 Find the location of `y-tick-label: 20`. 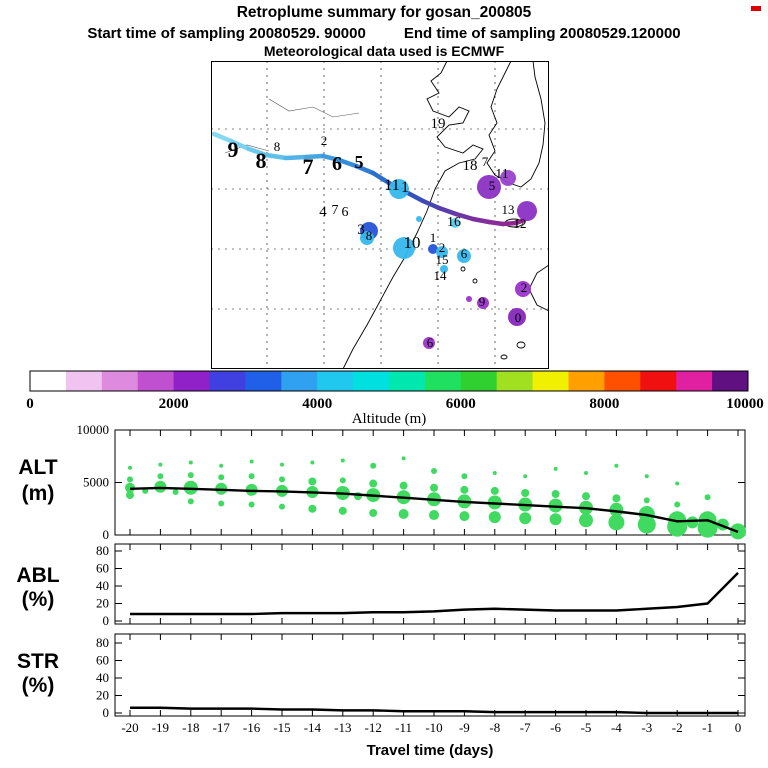

y-tick-label: 20 is located at coordinates (102, 603).